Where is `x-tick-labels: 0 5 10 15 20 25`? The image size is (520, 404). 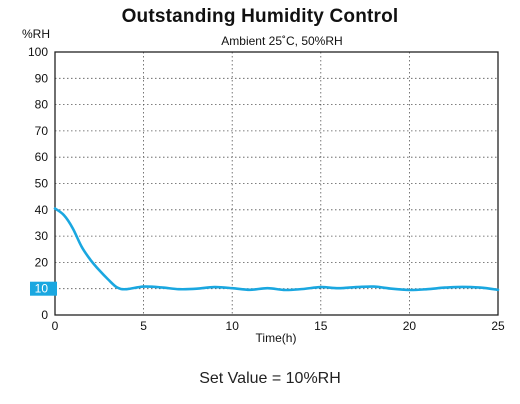
x-tick-labels: 0 5 10 15 20 25 is located at coordinates (278, 326).